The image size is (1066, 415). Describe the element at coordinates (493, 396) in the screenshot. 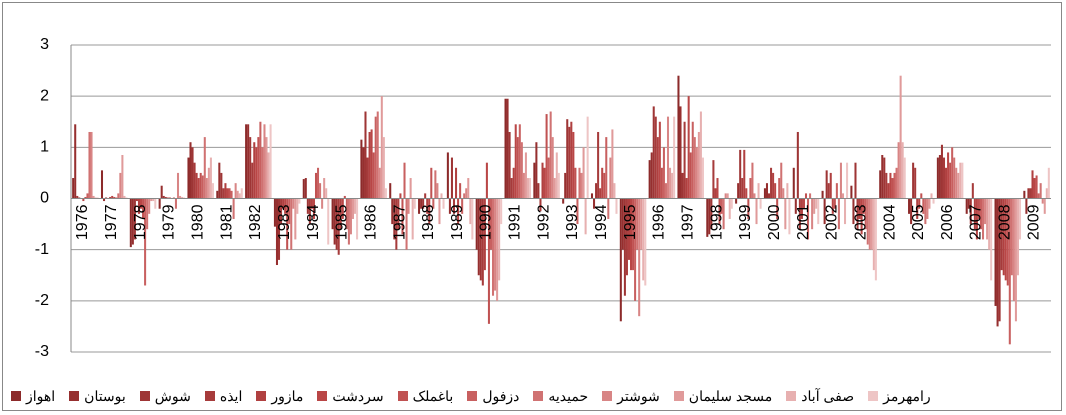

I see `legend-item: دزفول` at that location.